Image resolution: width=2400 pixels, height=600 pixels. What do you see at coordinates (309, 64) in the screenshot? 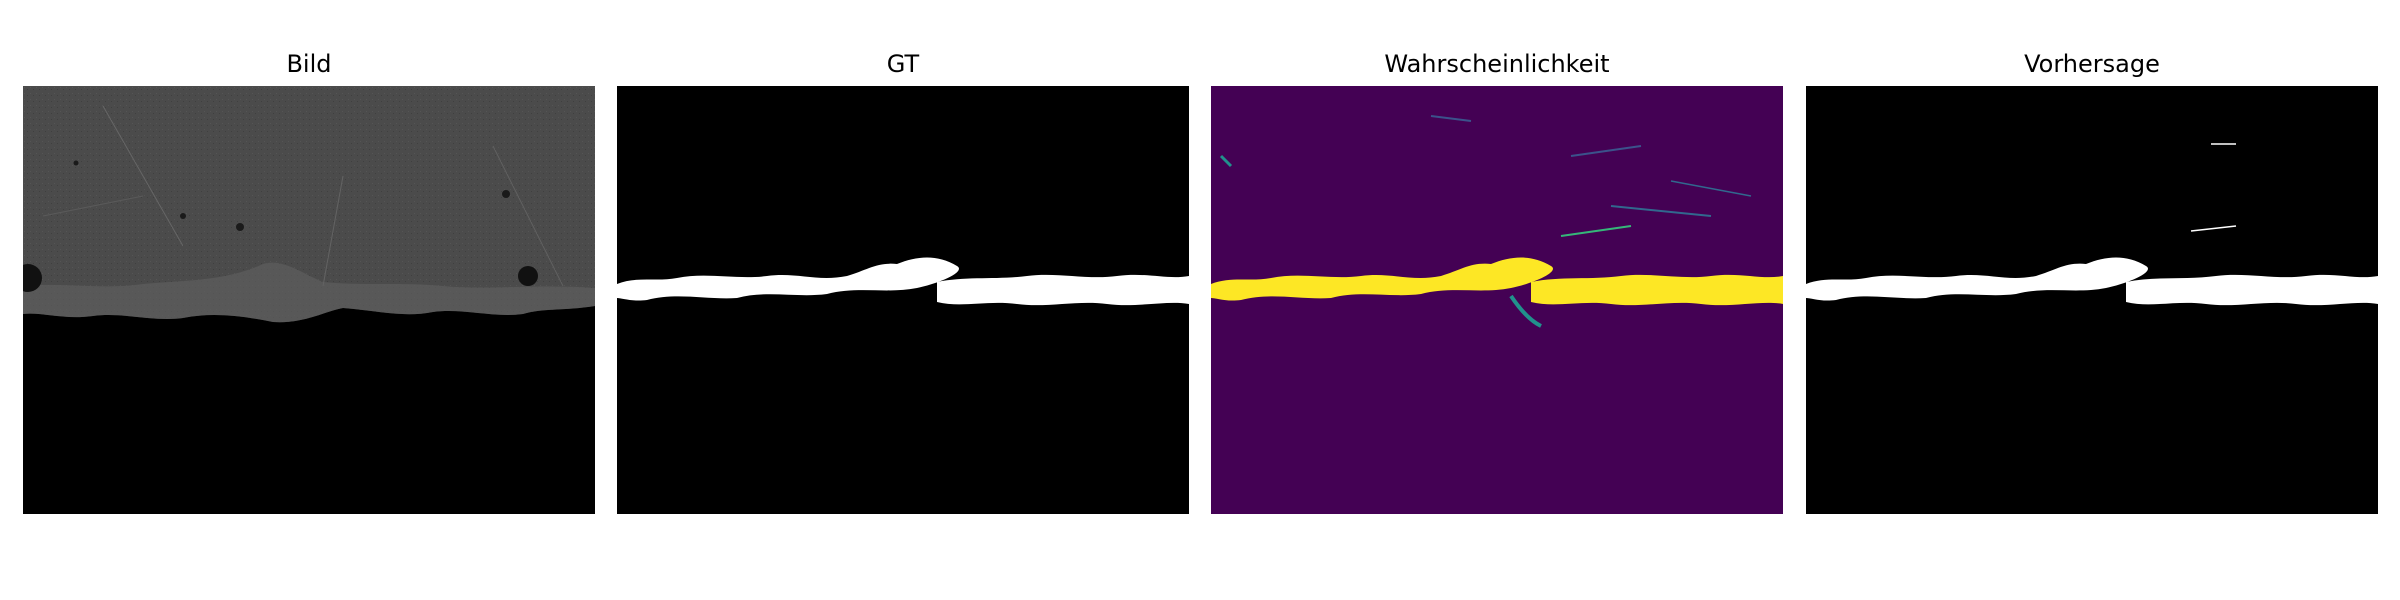
I see `panel-title: Bild` at bounding box center [309, 64].